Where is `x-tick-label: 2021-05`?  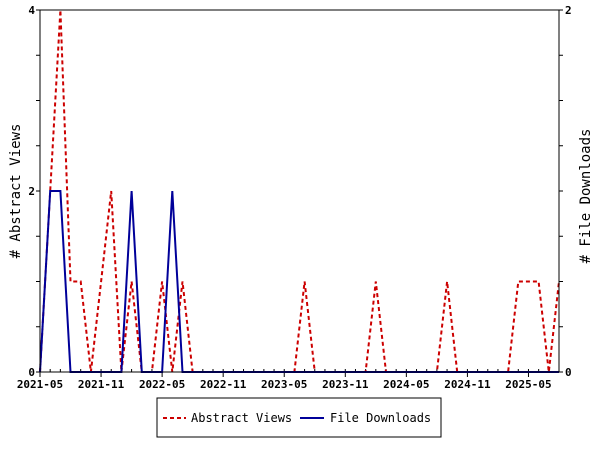 x-tick-label: 2021-05 is located at coordinates (40, 384).